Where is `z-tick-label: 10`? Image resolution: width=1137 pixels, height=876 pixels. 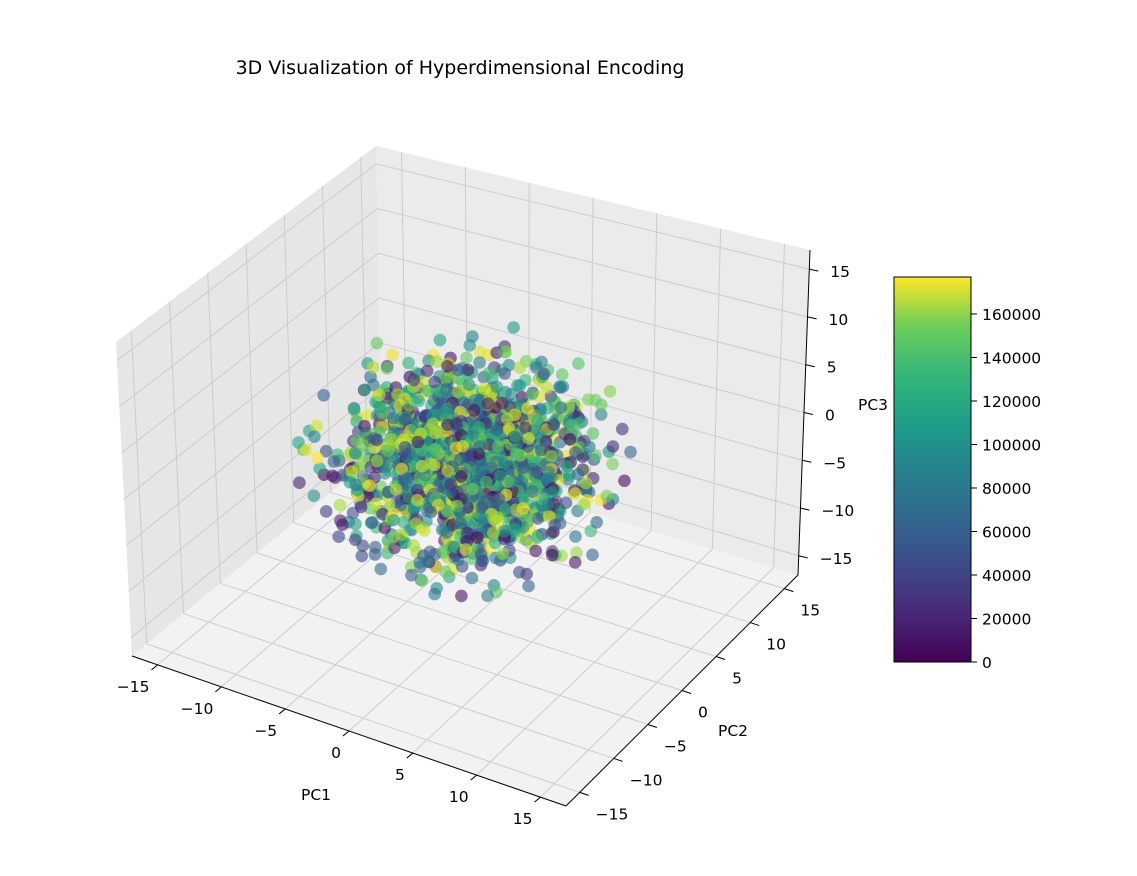
z-tick-label: 10 is located at coordinates (839, 320).